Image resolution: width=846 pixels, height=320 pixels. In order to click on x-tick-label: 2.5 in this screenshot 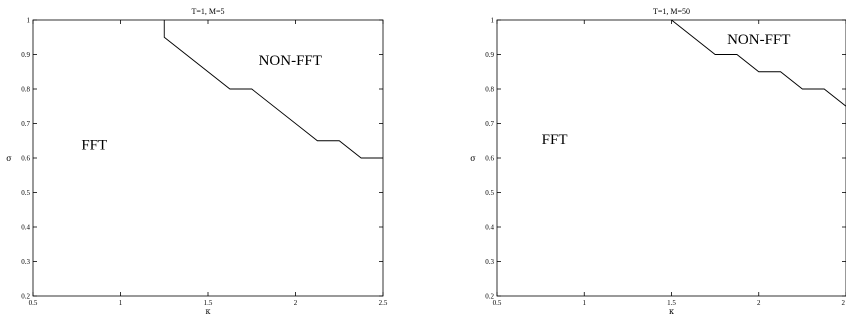, I will do `click(383, 303)`.